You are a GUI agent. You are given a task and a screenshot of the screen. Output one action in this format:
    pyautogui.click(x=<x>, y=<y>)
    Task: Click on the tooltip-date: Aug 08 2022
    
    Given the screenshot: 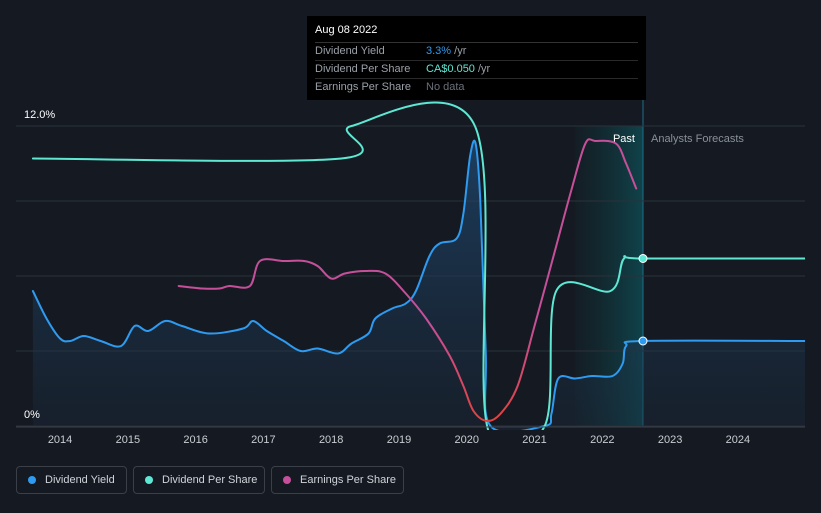 What is the action you would take?
    pyautogui.click(x=476, y=32)
    